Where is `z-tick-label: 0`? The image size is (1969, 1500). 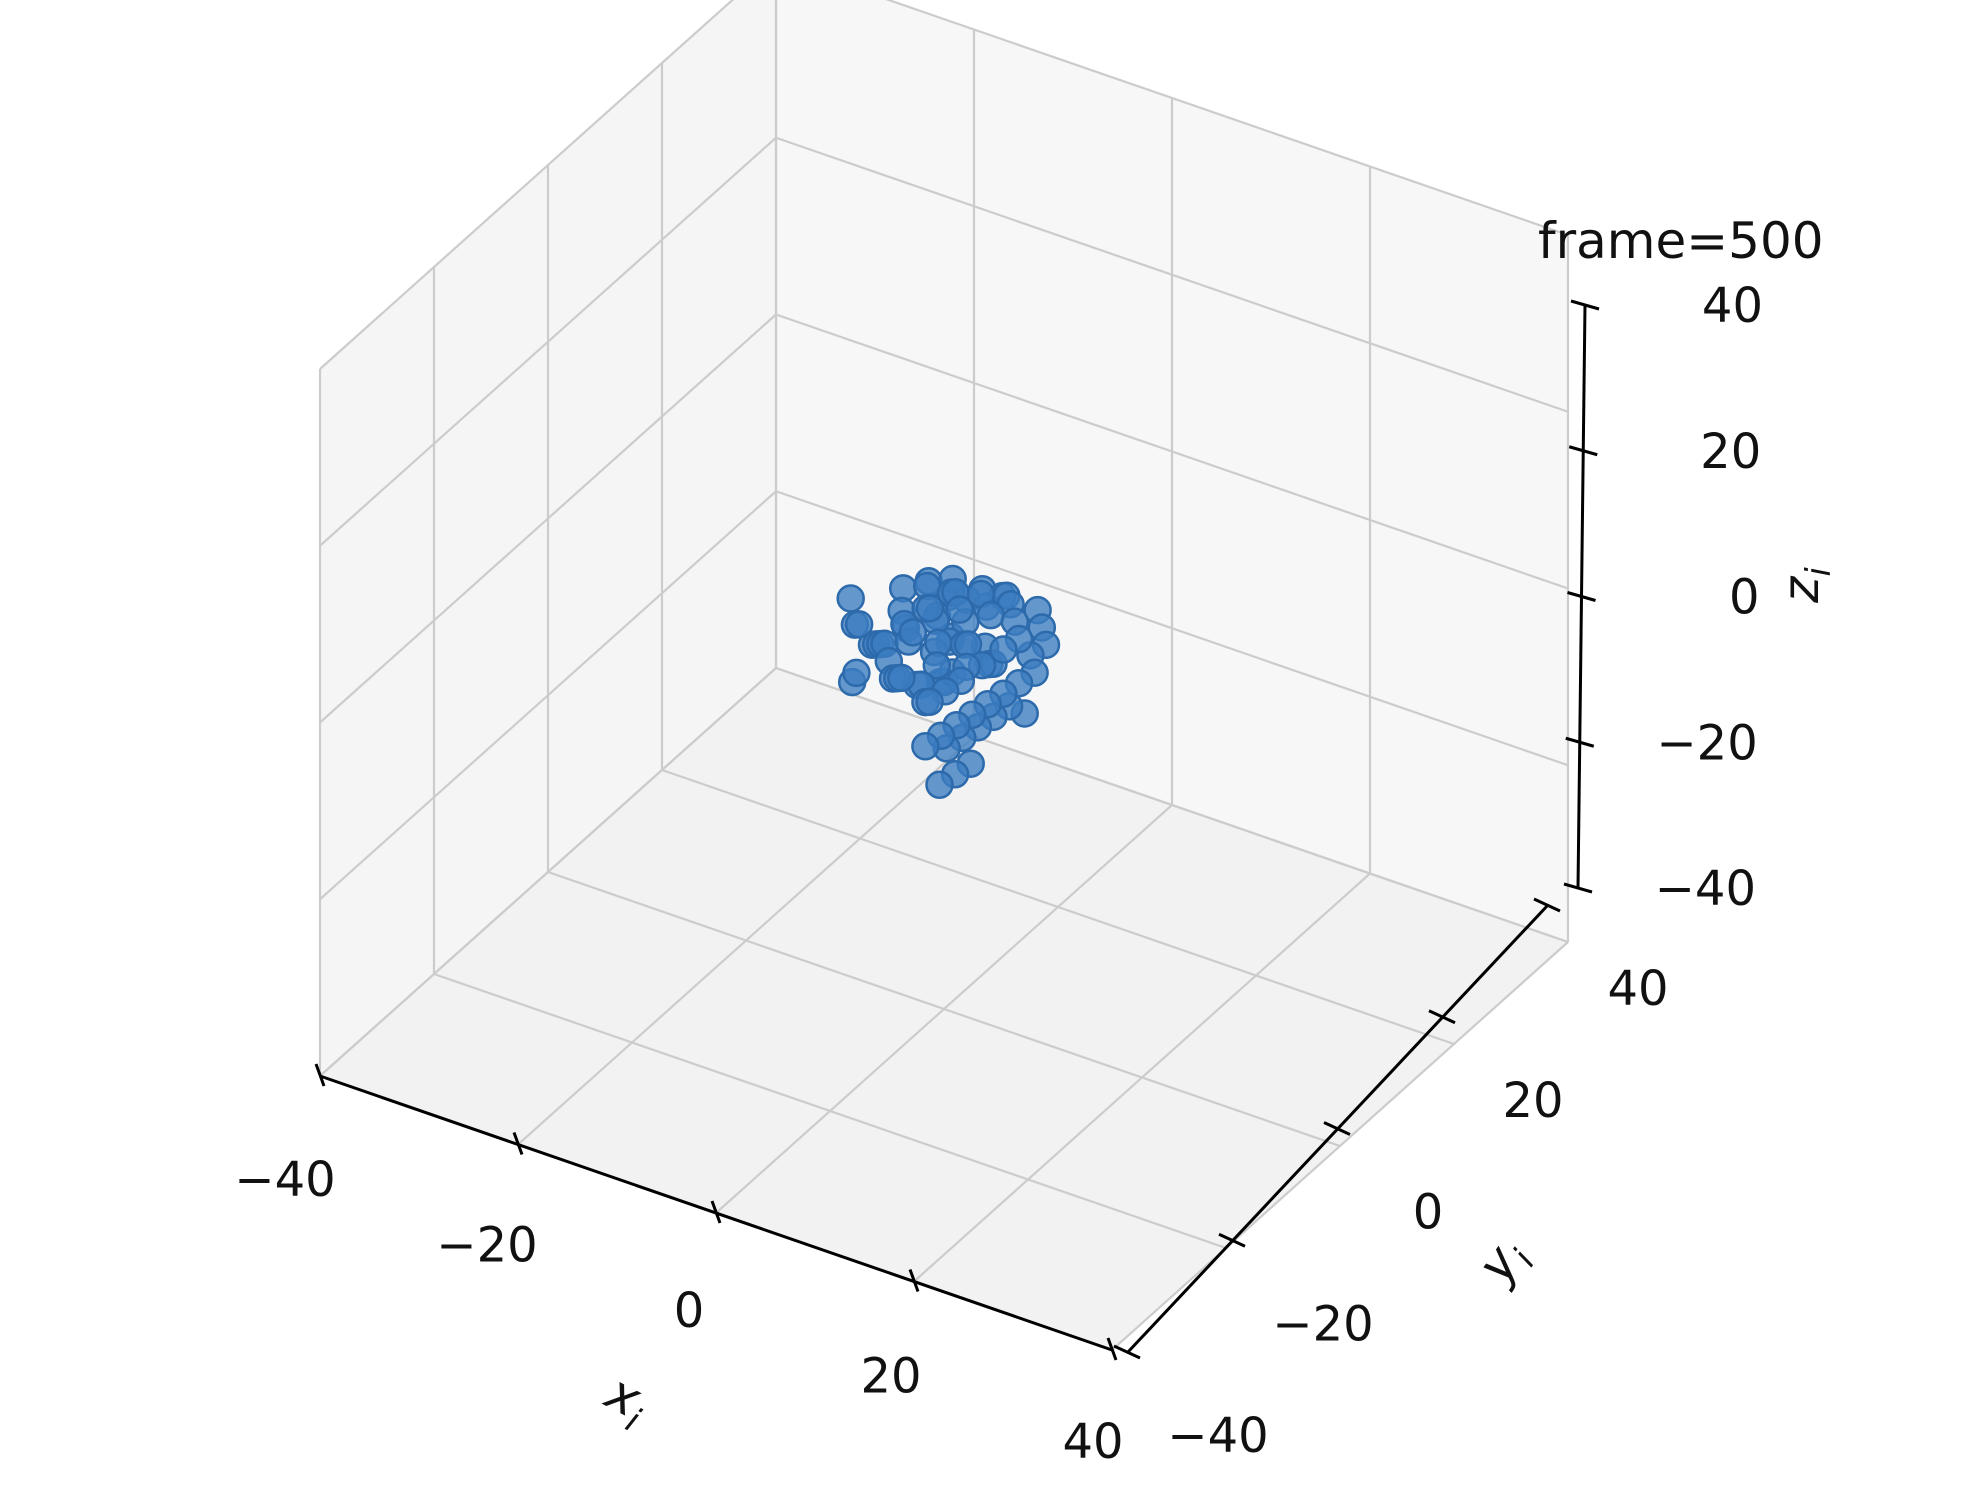
z-tick-label: 0 is located at coordinates (1744, 598).